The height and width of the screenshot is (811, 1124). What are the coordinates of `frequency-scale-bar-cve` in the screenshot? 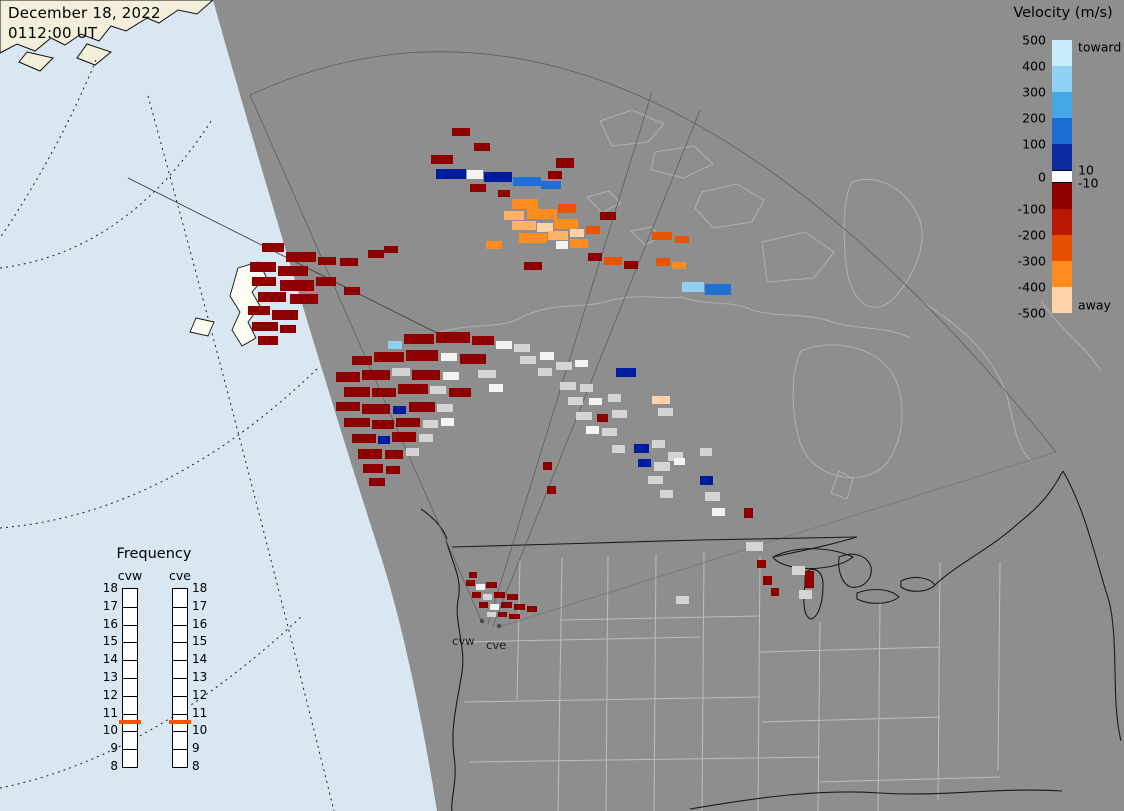 It's located at (180, 678).